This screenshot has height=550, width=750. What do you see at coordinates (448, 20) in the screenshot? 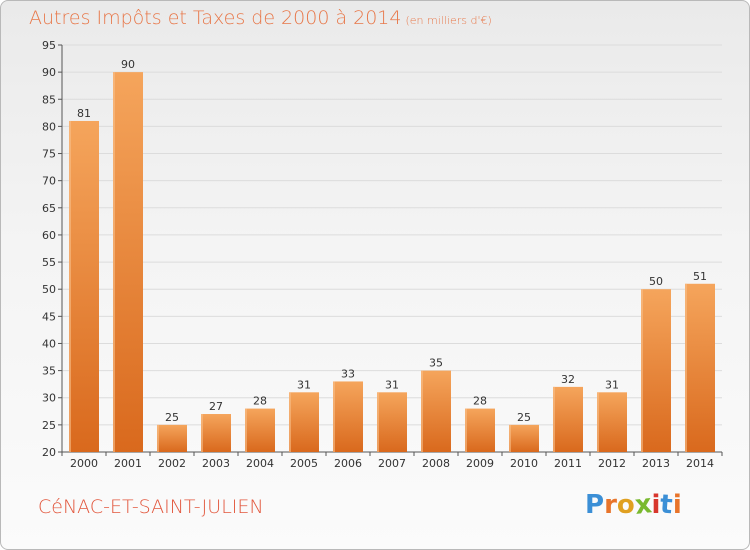
I see `chart-subtitle: (en milliers d'€)` at bounding box center [448, 20].